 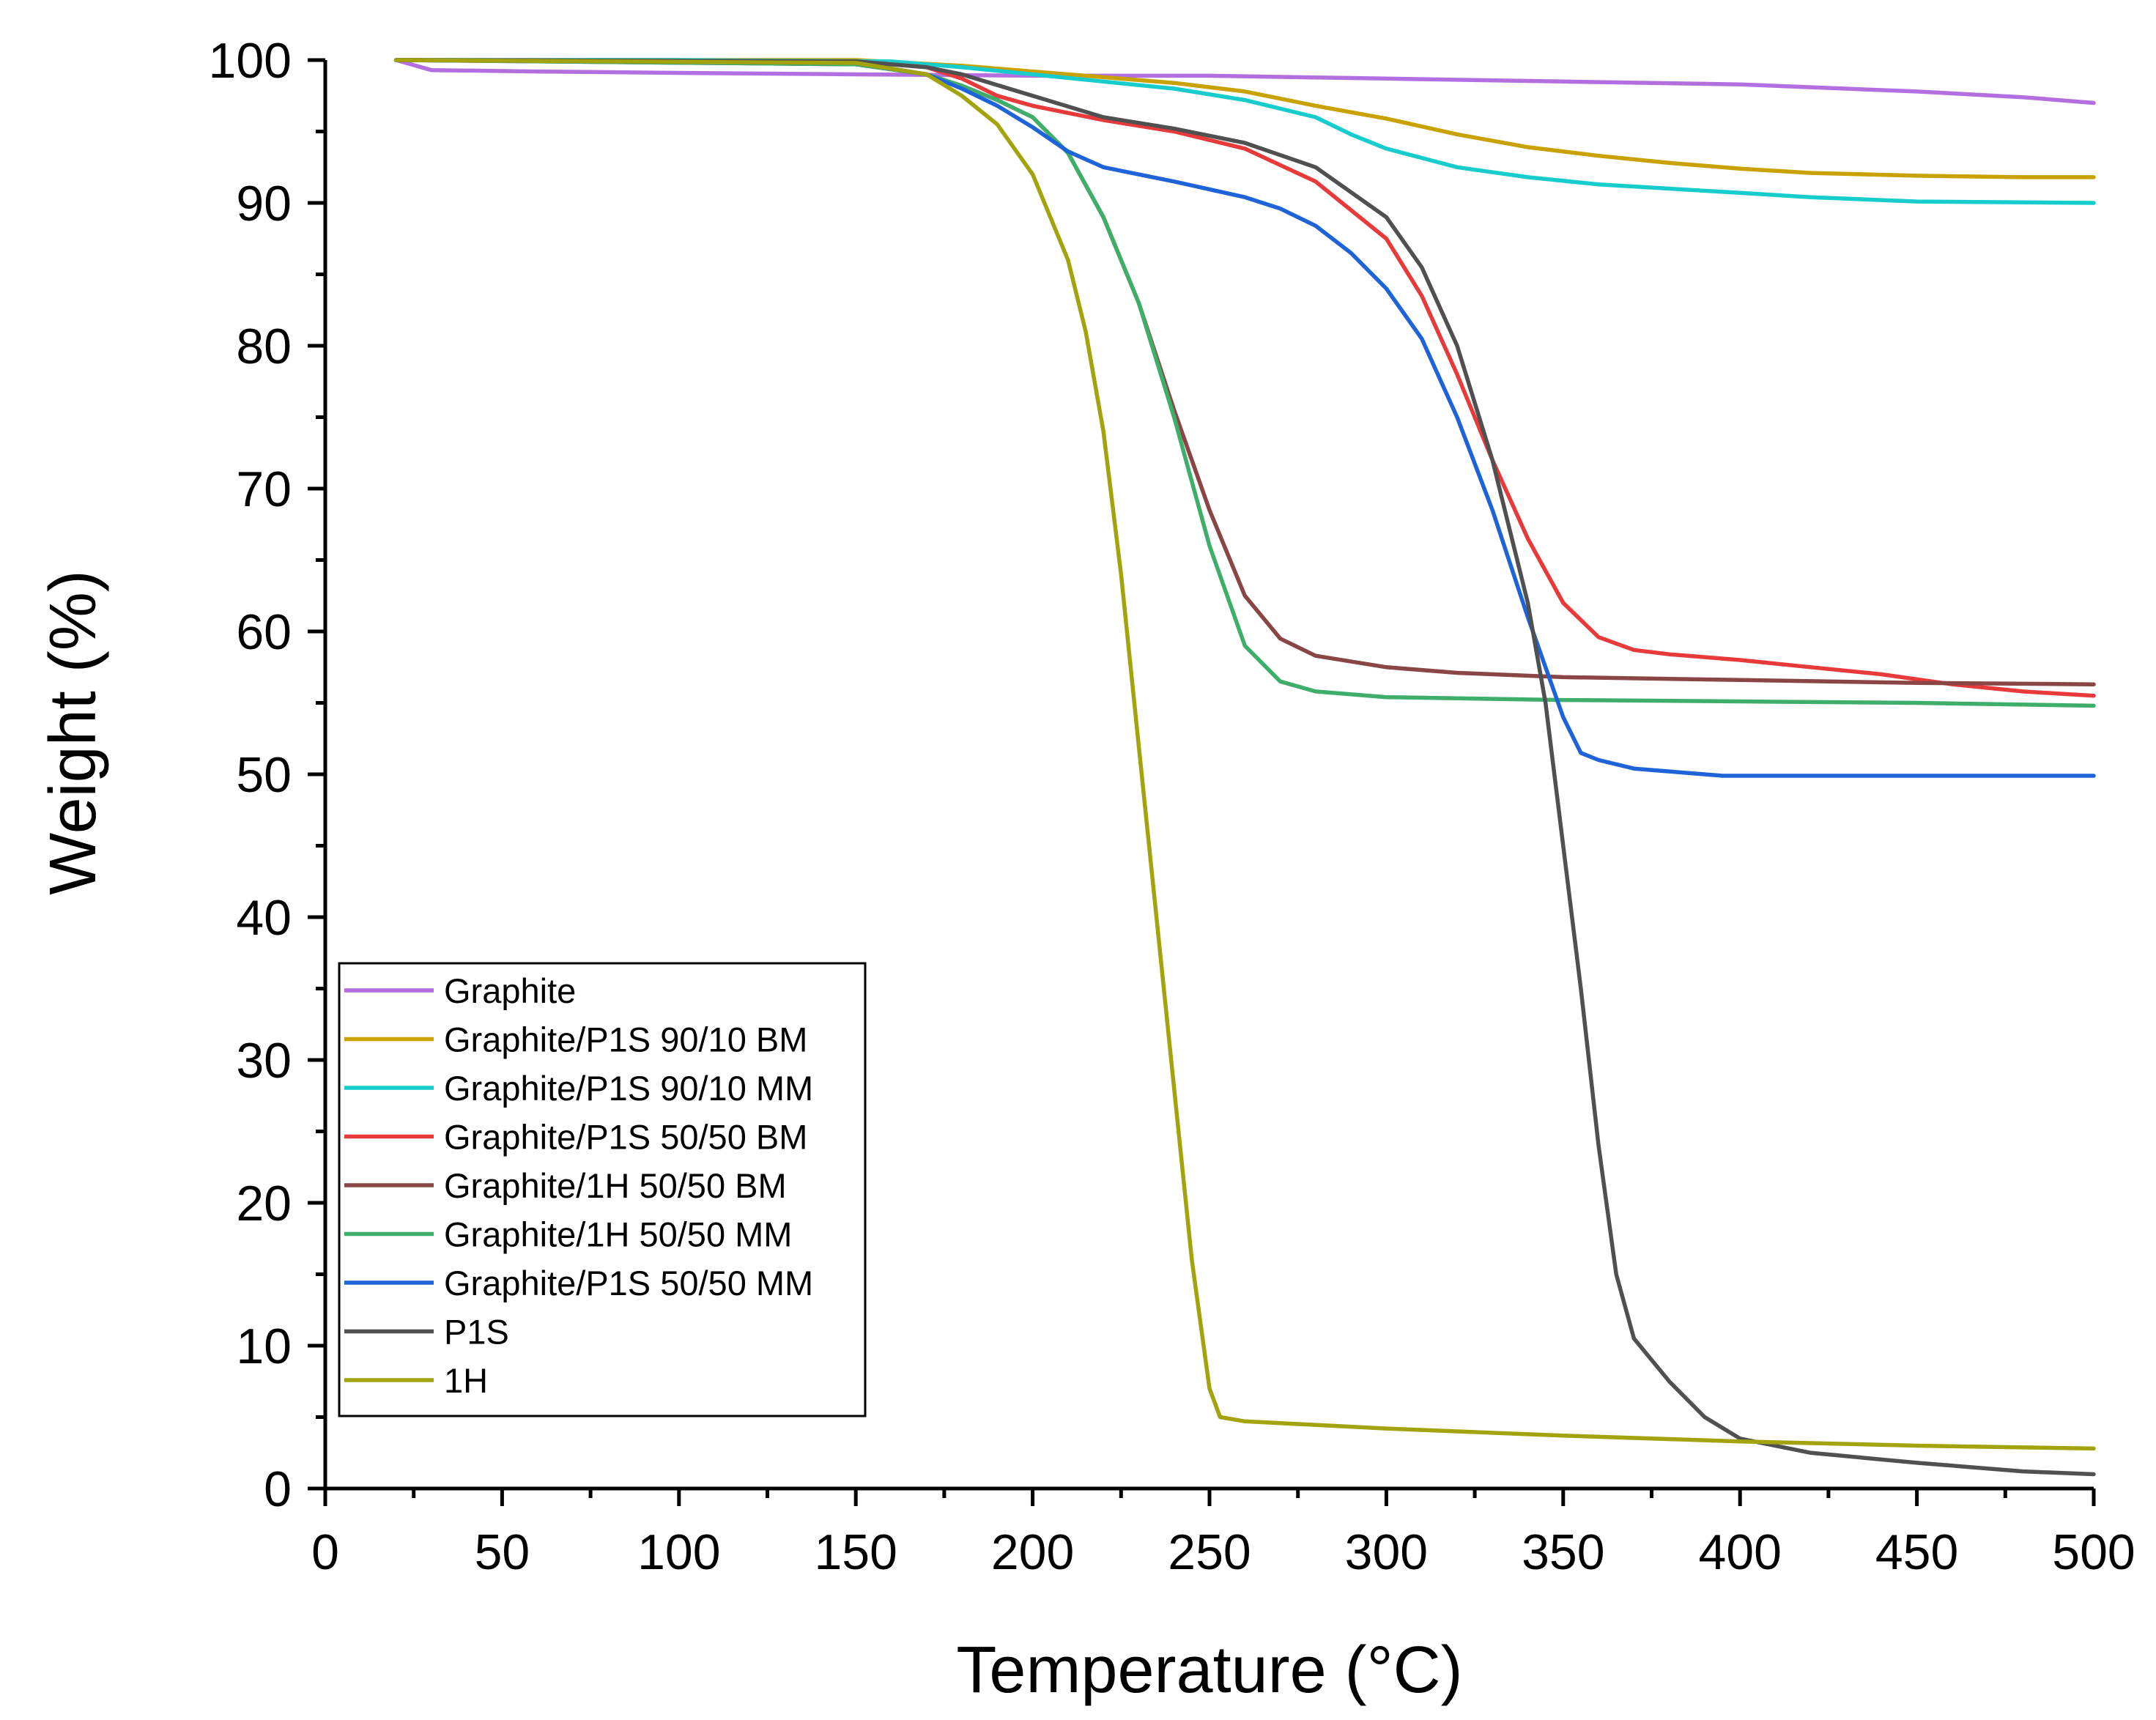 What do you see at coordinates (1032, 1552) in the screenshot?
I see `x-tick-label: 200` at bounding box center [1032, 1552].